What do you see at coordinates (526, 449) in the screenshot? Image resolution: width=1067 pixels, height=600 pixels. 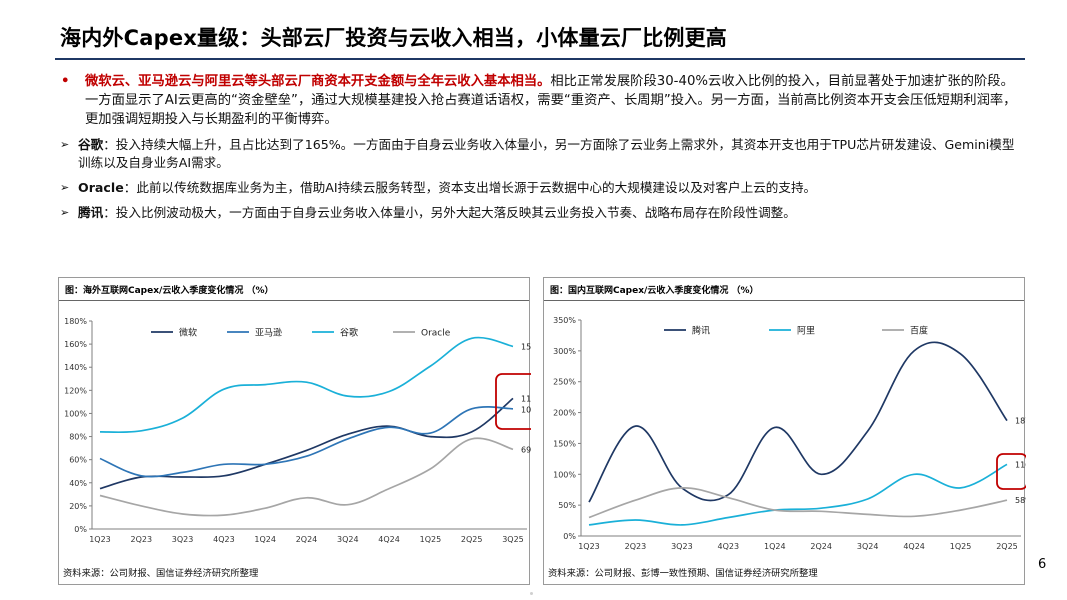 I see `end-value-label: 69%` at bounding box center [526, 449].